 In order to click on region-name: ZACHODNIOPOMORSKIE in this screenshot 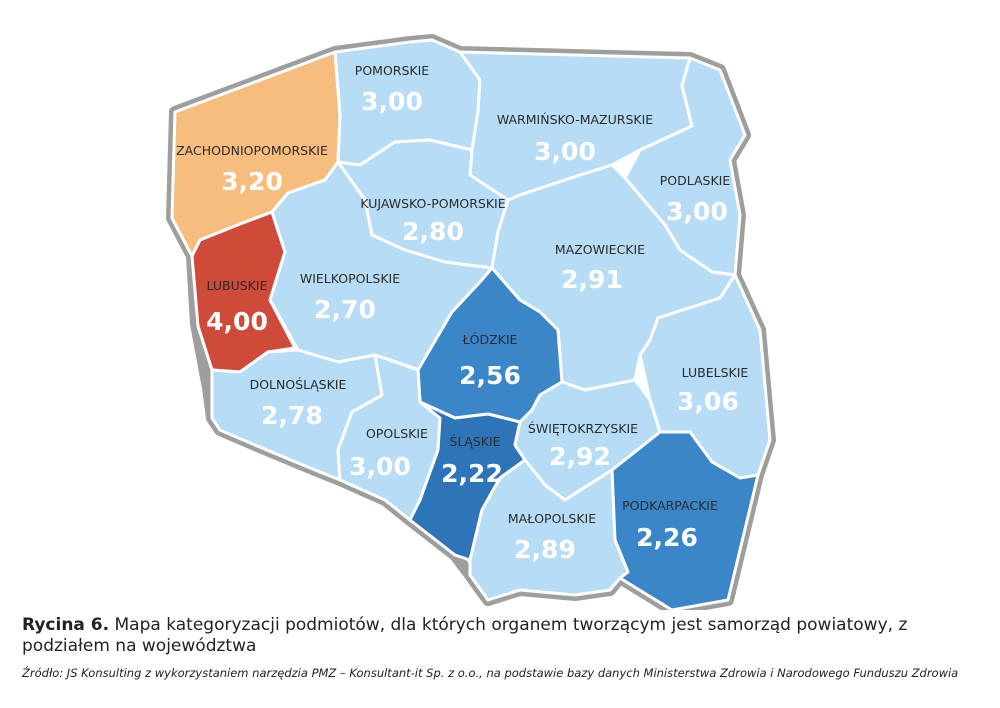, I will do `click(252, 150)`.